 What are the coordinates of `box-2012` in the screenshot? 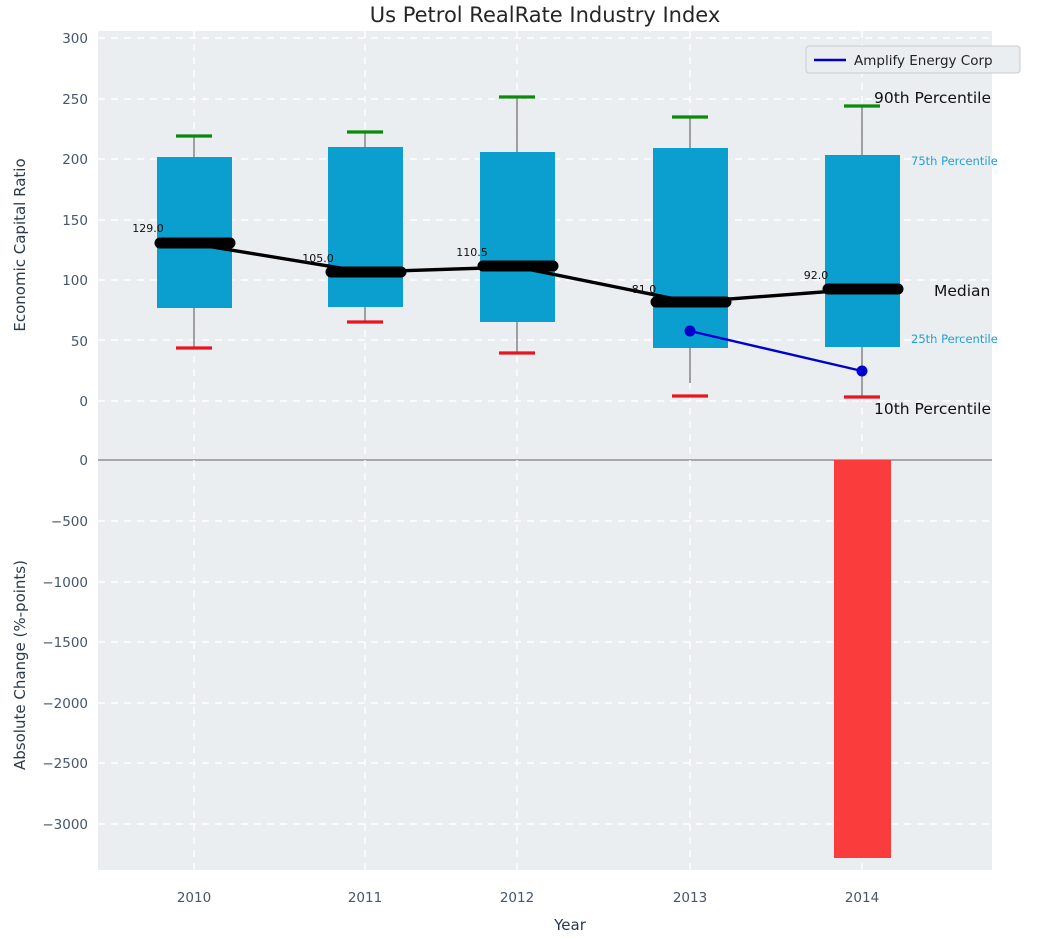 It's located at (517, 237).